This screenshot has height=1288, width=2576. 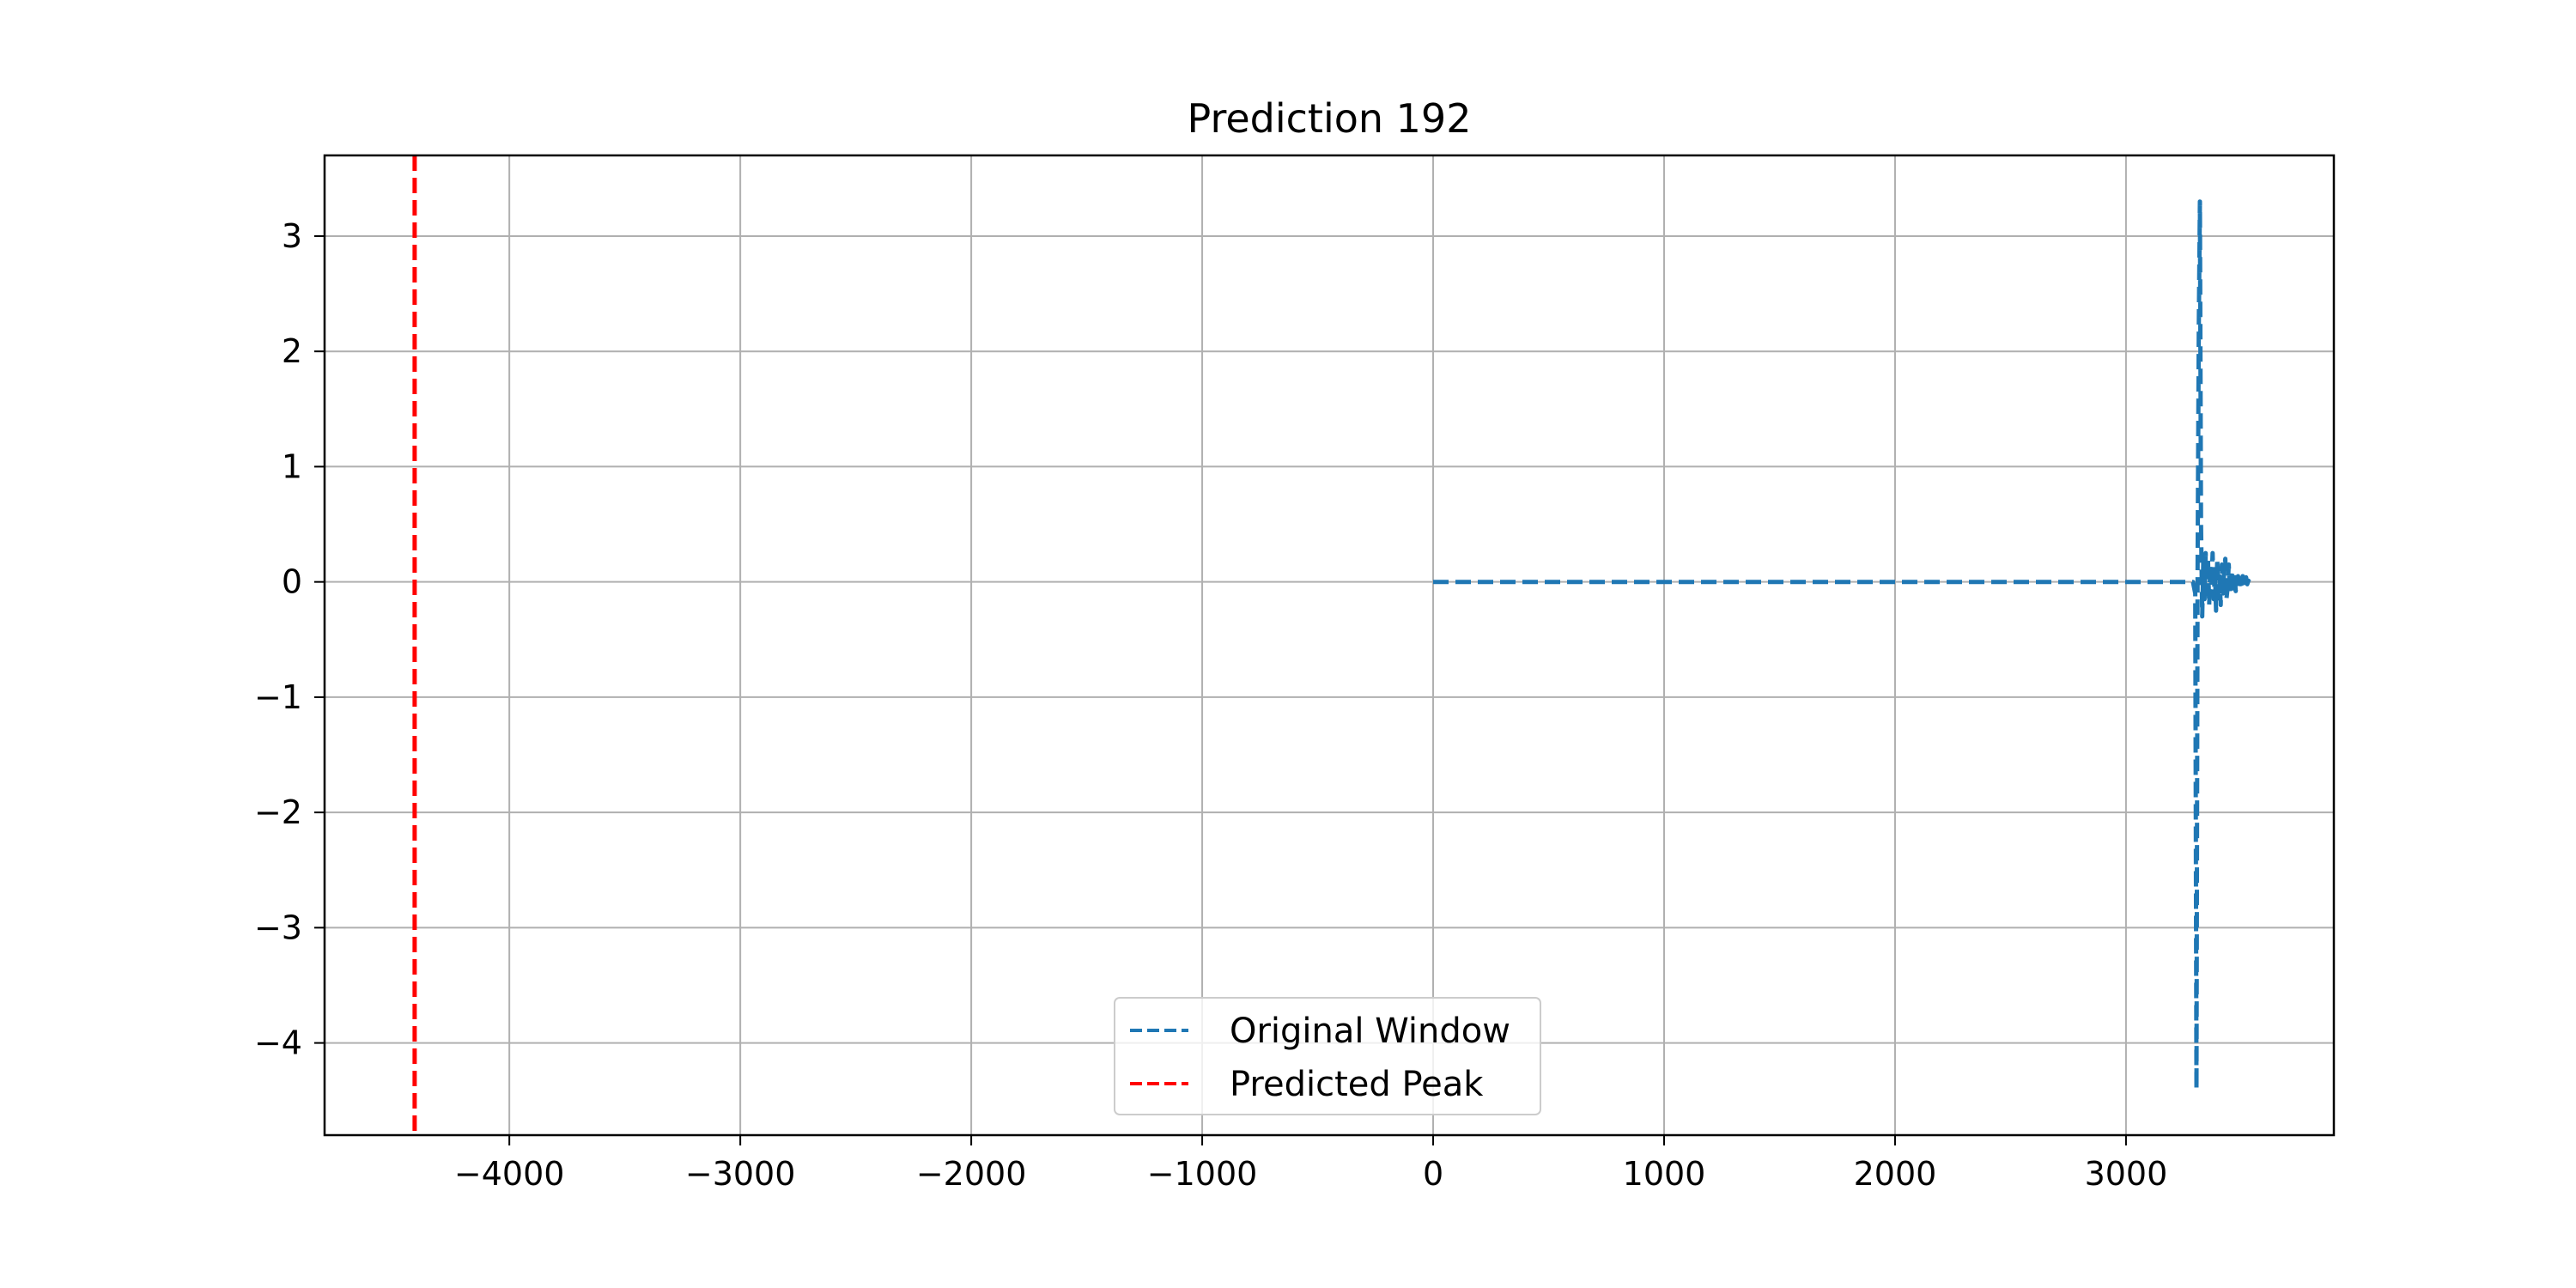 I want to click on y-tick-label: −1, so click(x=278, y=697).